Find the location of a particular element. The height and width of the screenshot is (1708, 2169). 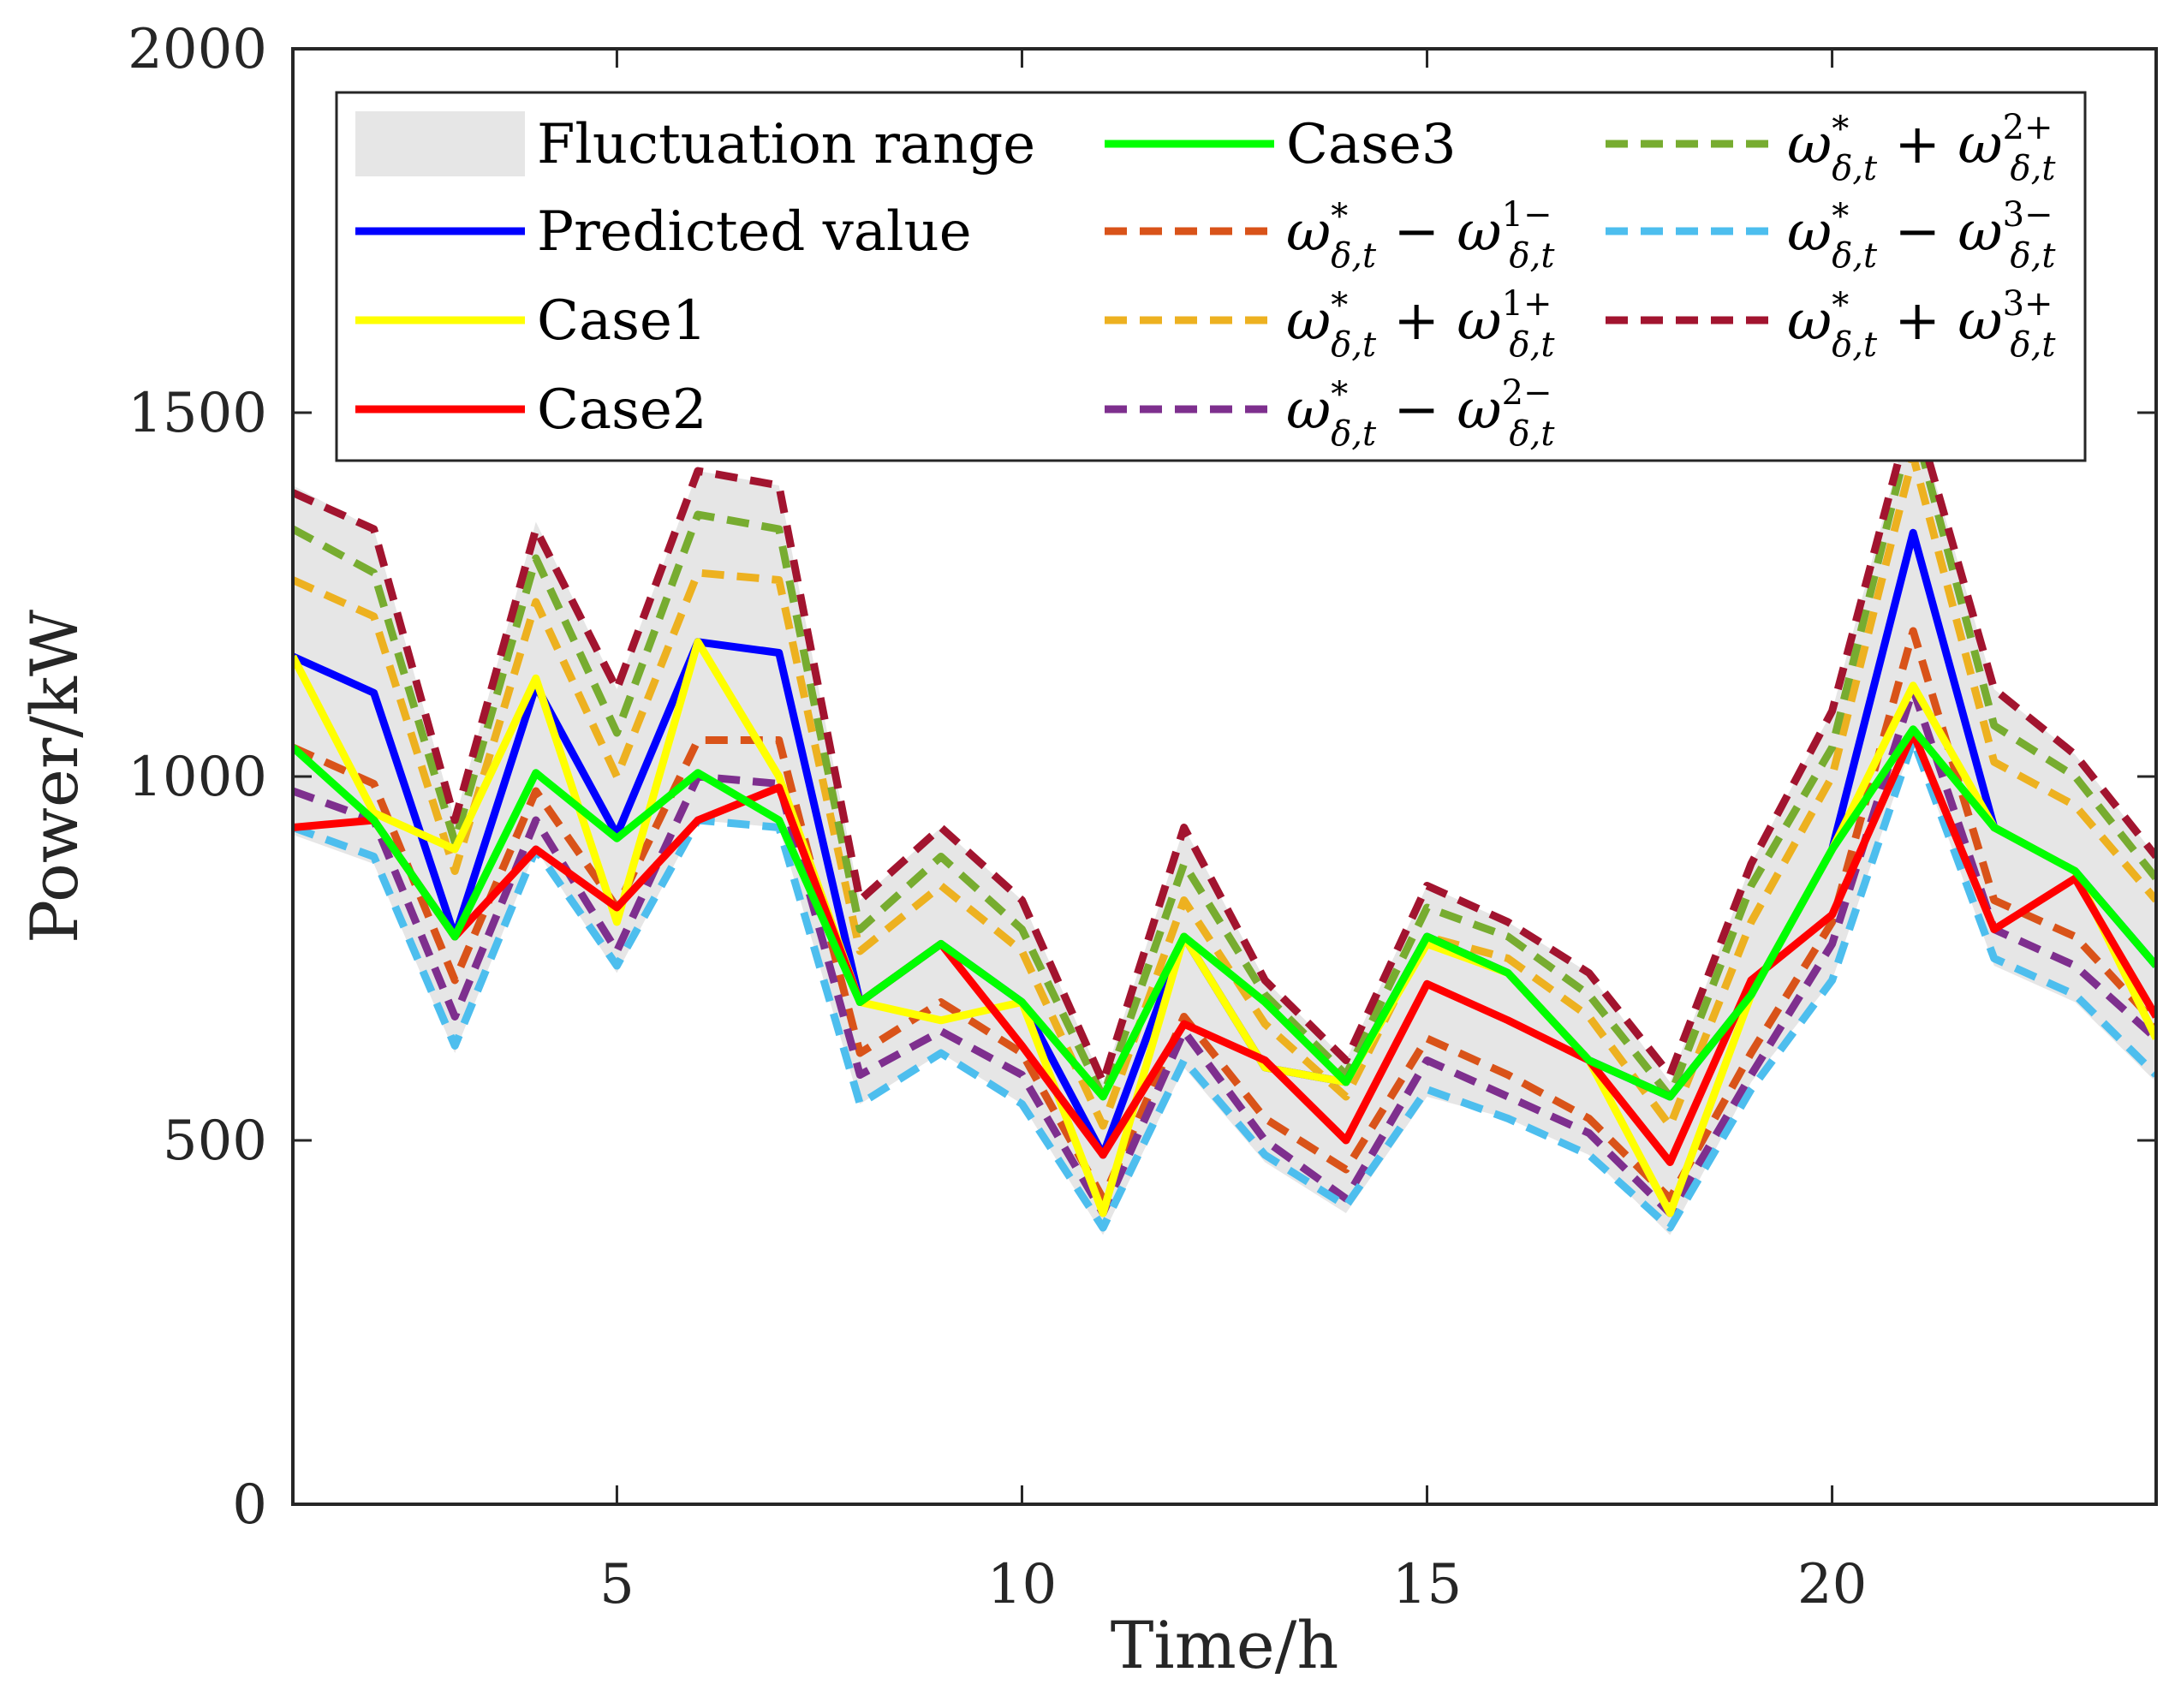

legend-math-label: ω* δ,t + ω3+ δ,t is located at coordinates (1921, 324).